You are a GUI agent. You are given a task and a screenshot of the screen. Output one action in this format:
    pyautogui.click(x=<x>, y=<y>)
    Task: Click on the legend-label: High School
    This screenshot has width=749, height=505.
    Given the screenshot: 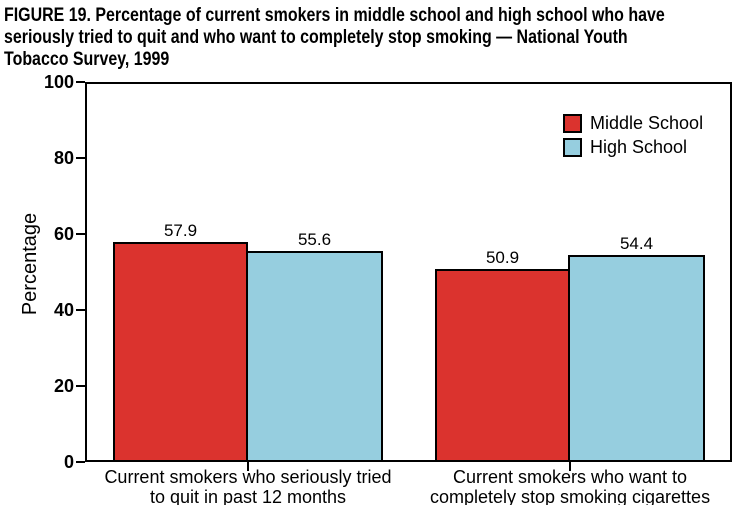 What is the action you would take?
    pyautogui.click(x=639, y=147)
    